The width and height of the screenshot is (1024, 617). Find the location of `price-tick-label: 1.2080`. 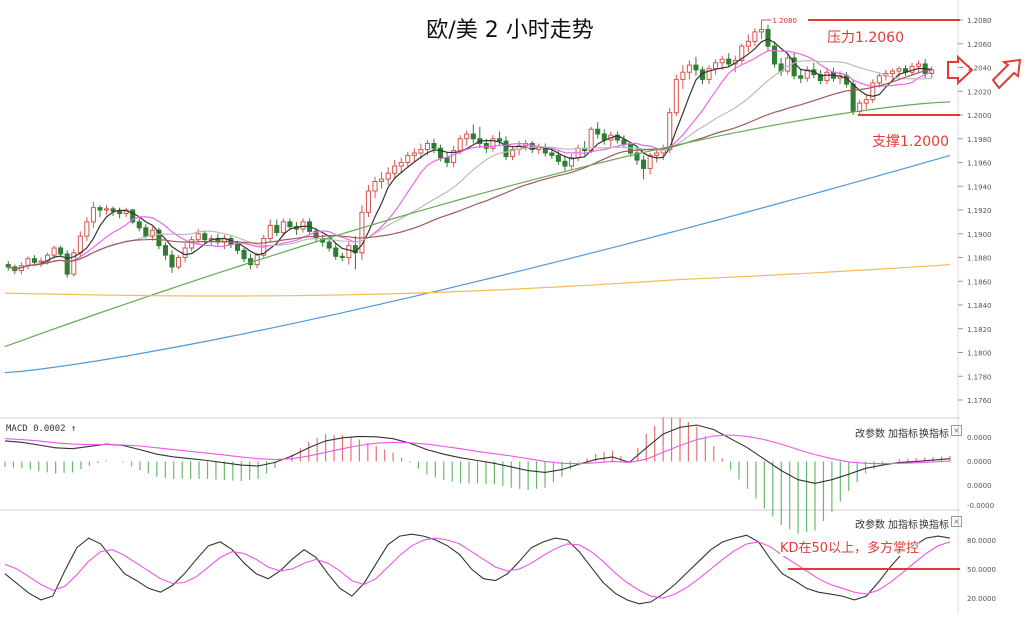

price-tick-label: 1.2080 is located at coordinates (979, 21).